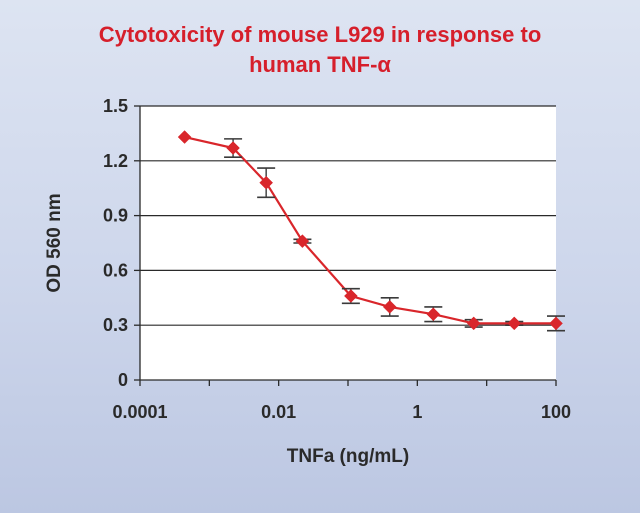 The height and width of the screenshot is (513, 640). Describe the element at coordinates (320, 64) in the screenshot. I see `chart-title-line2: human TNF-α` at that location.